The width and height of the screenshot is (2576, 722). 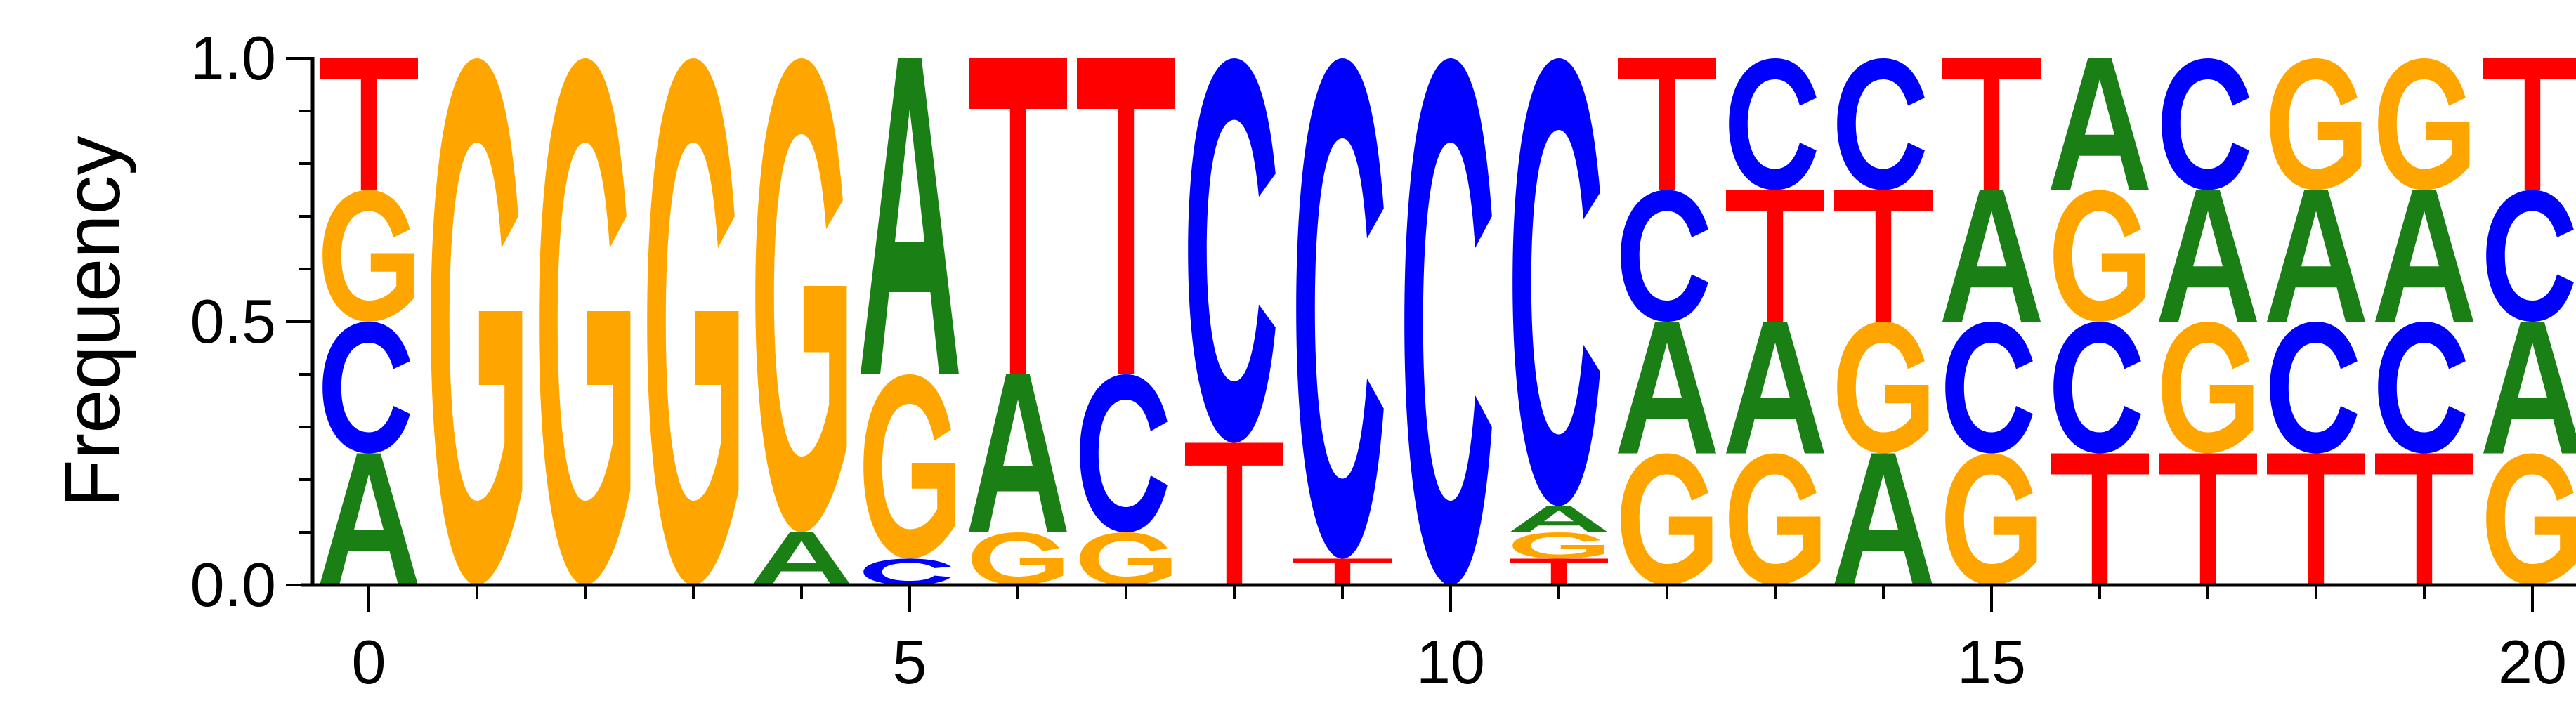 What do you see at coordinates (2533, 662) in the screenshot?
I see `x-tick-label: 20` at bounding box center [2533, 662].